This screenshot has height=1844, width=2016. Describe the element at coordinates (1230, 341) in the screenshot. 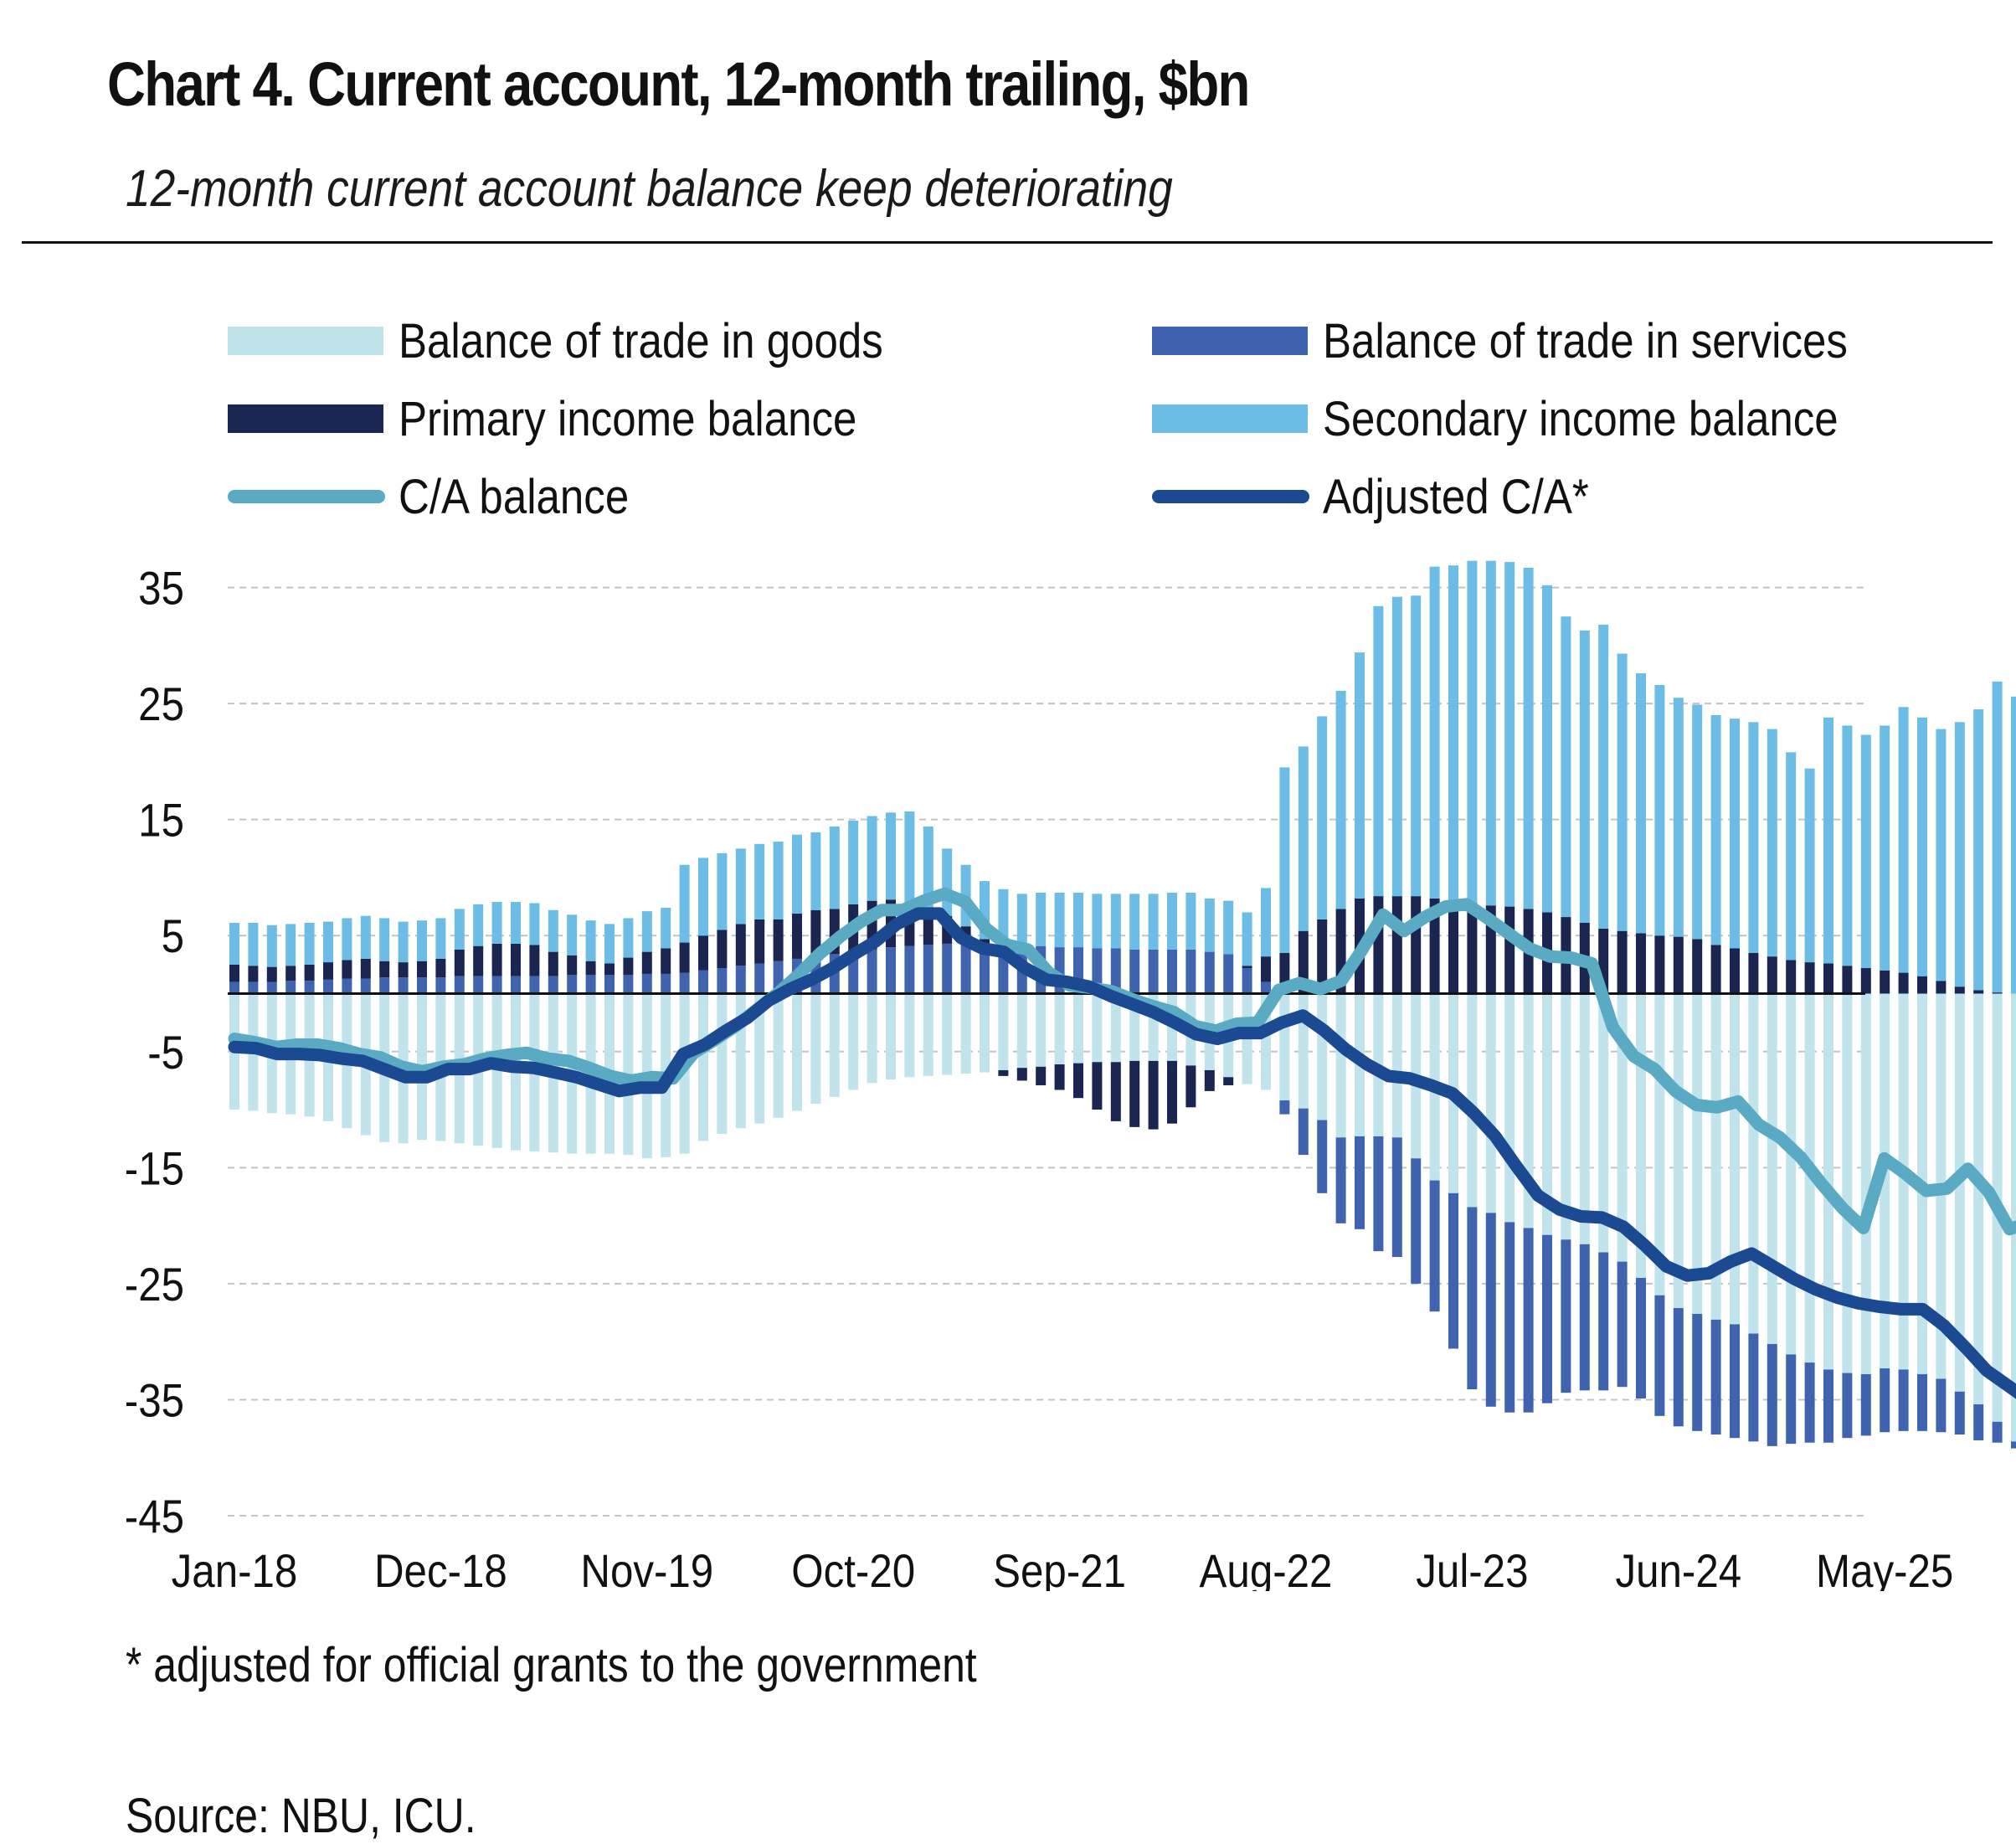

I see `legend-swatch-services` at that location.